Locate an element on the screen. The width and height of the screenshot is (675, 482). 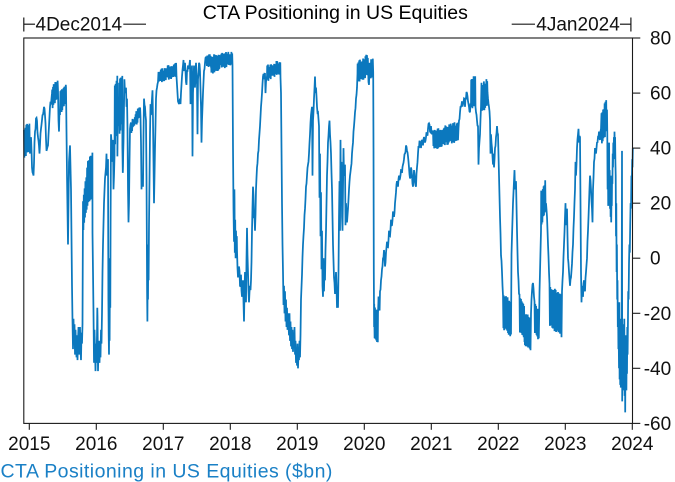
svg-text: 2024 is located at coordinates (632, 444).